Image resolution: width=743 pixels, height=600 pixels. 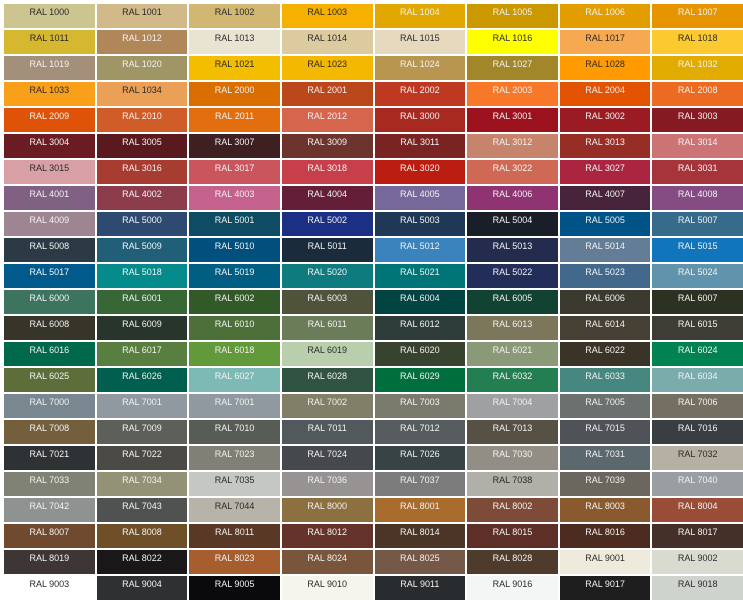 I want to click on swatch-label: RAL 7037, so click(x=419, y=480).